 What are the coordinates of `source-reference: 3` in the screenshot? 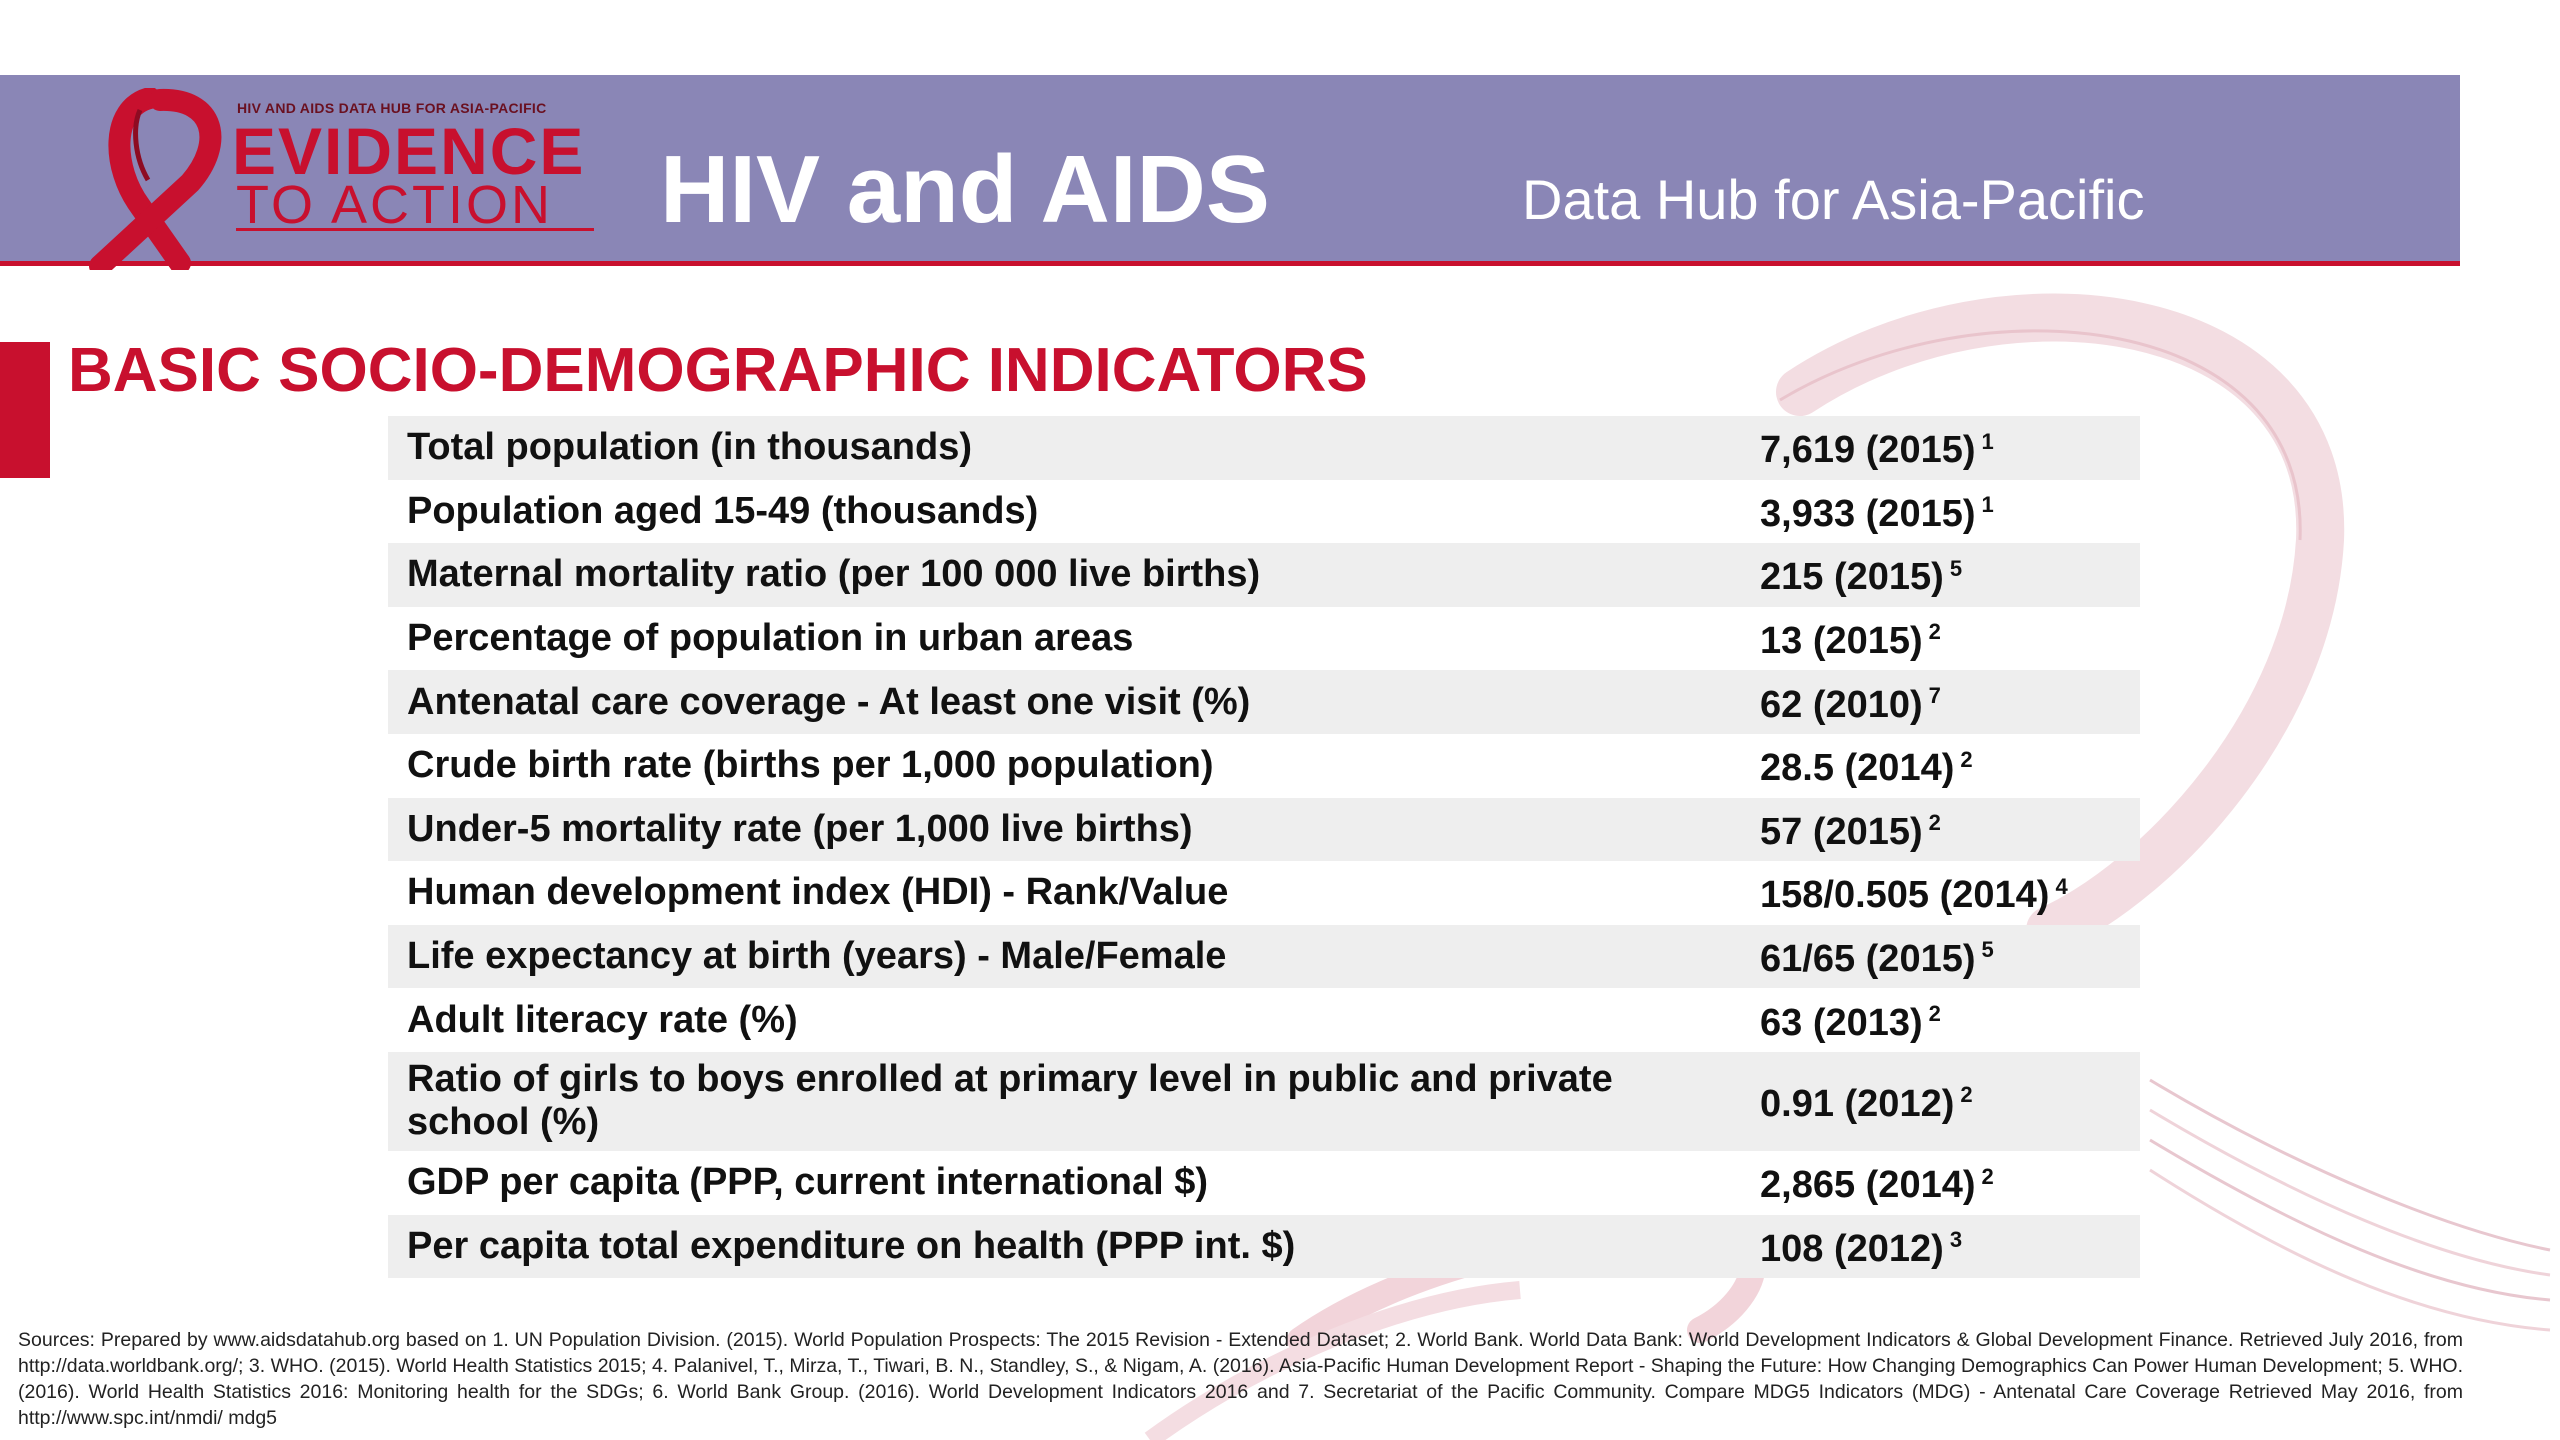 It's located at (1956, 1240).